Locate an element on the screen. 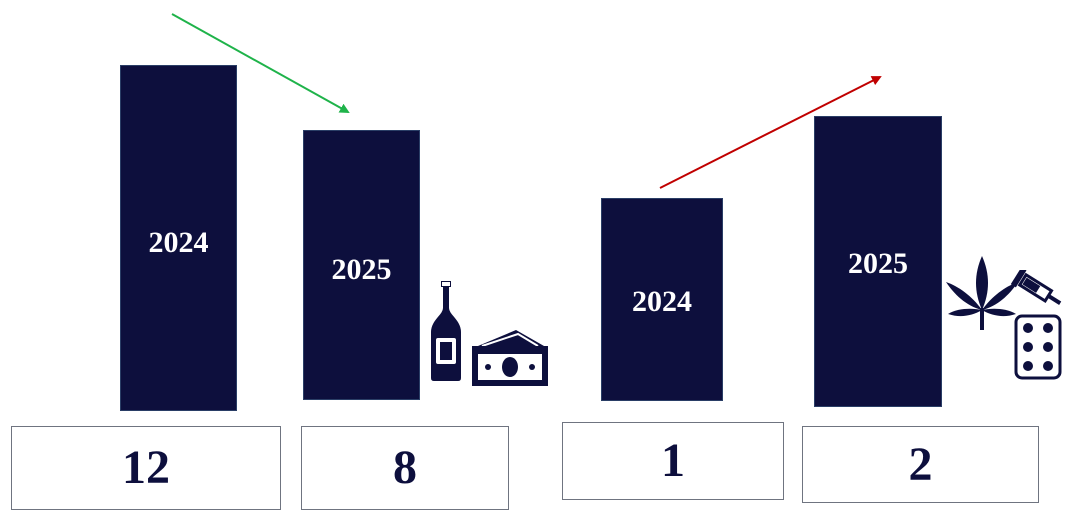 This screenshot has width=1071, height=510. bar-group2-2025: 2025 is located at coordinates (878, 261).